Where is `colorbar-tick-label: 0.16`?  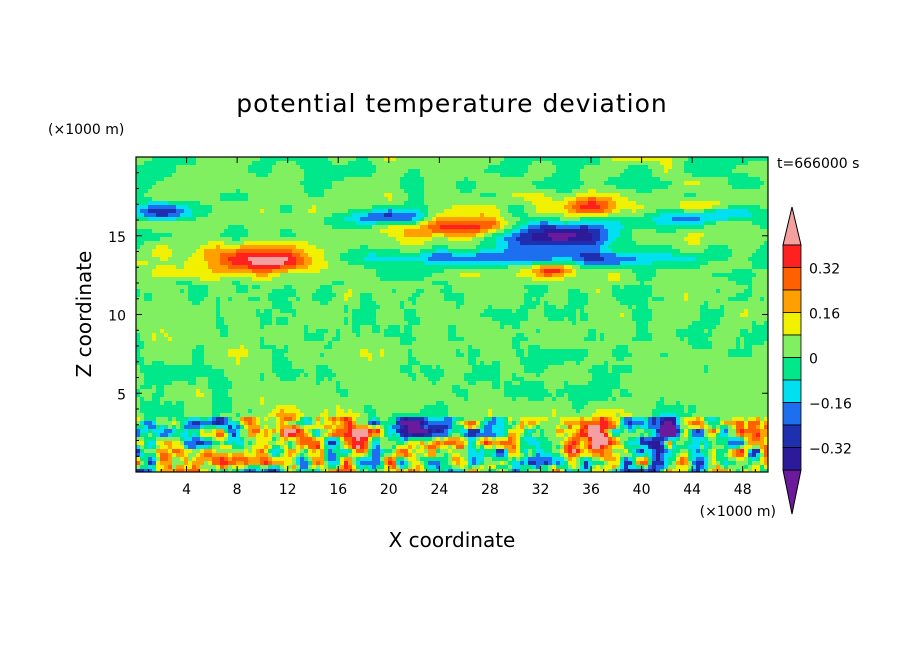 colorbar-tick-label: 0.16 is located at coordinates (824, 315).